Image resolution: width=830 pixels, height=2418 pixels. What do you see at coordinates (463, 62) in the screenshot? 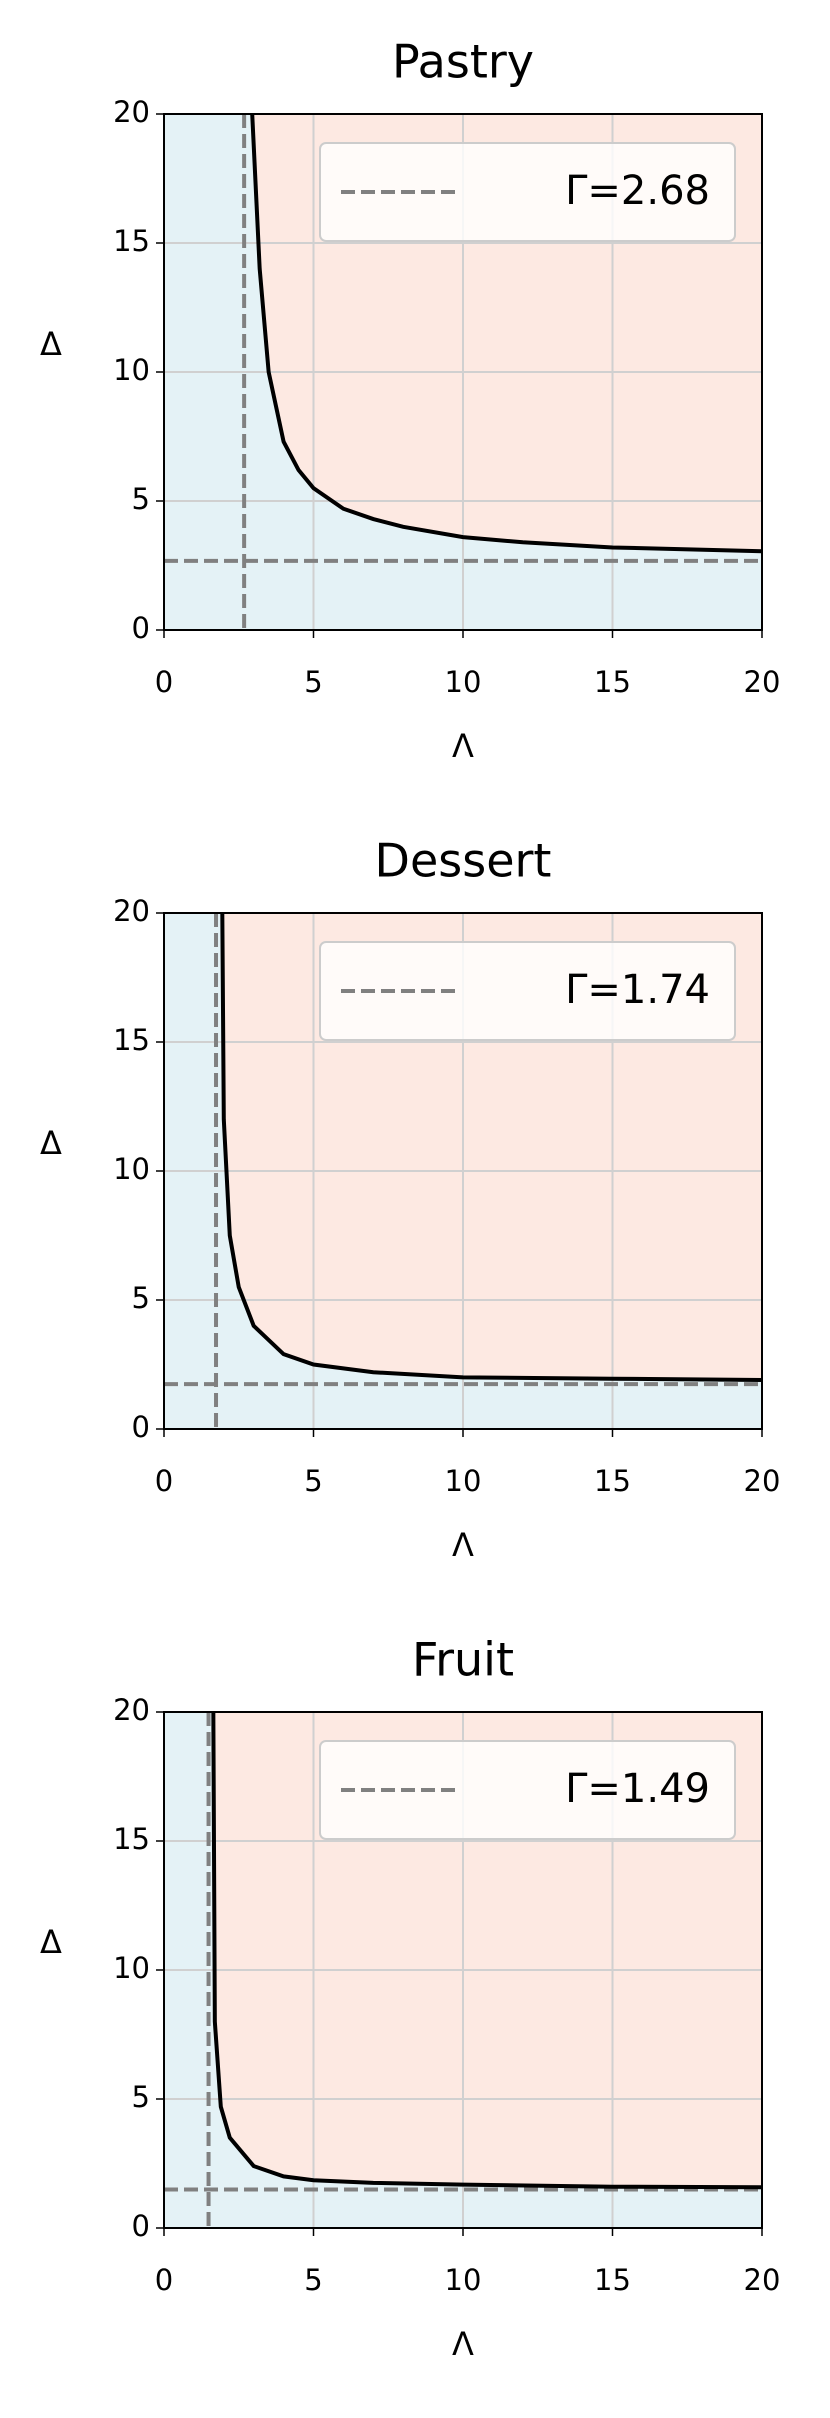
I see `chart-title: Pastry` at bounding box center [463, 62].